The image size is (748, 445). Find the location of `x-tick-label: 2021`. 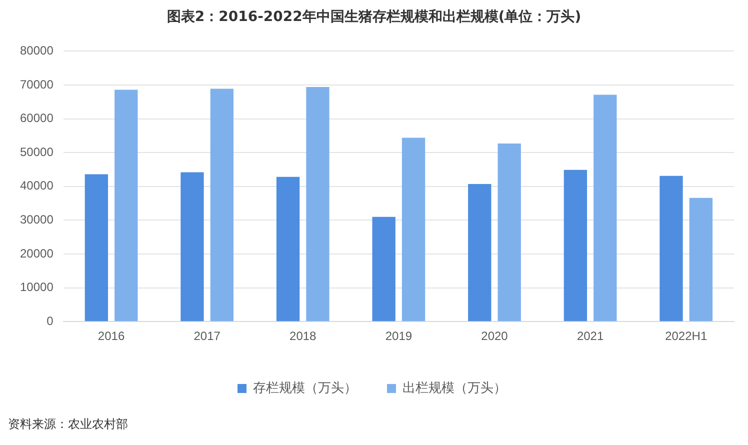

x-tick-label: 2021 is located at coordinates (590, 336).